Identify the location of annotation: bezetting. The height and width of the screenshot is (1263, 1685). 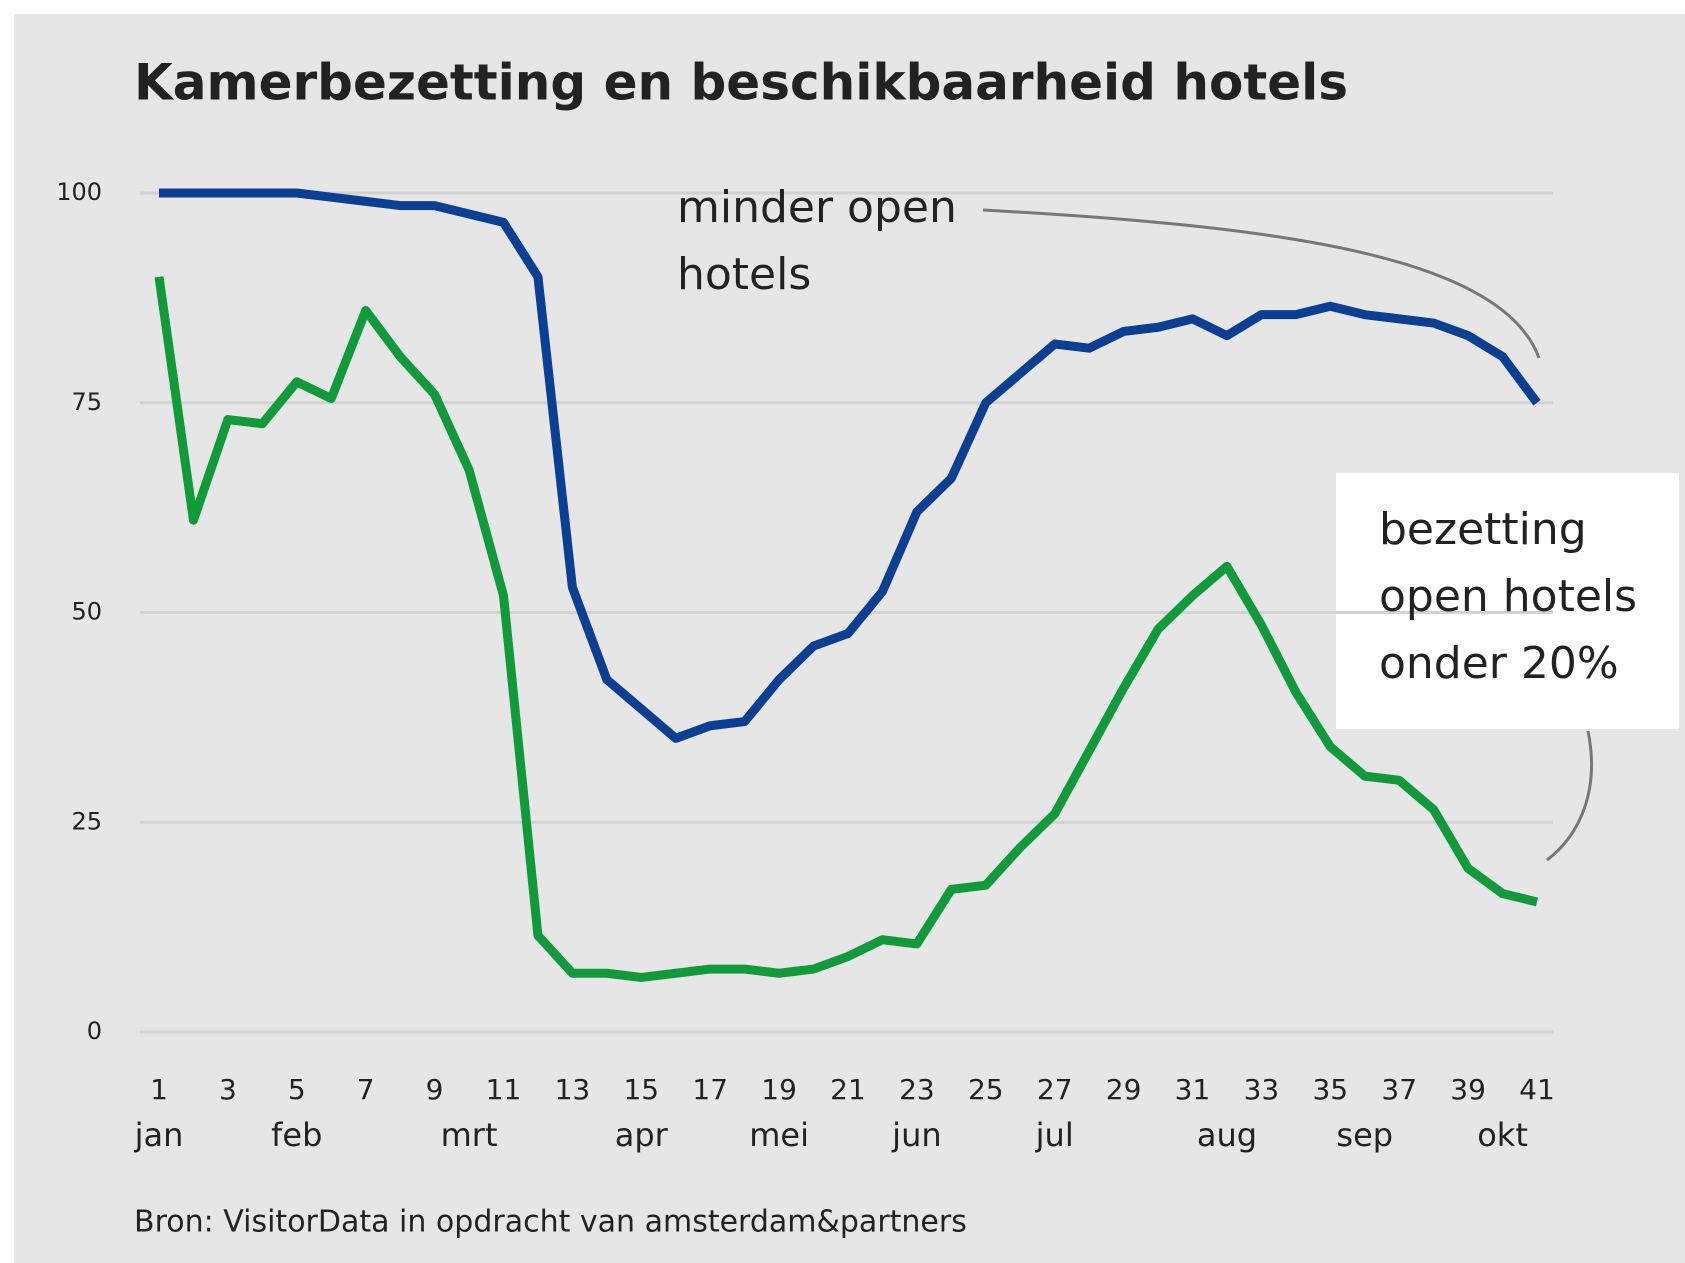
(1483, 529).